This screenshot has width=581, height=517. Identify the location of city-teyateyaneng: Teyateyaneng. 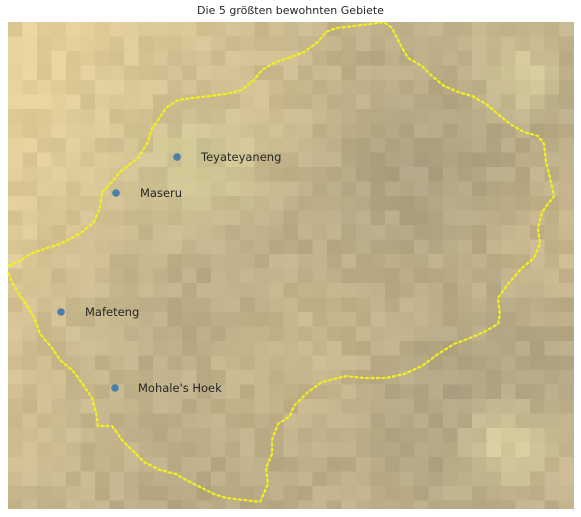
(227, 157).